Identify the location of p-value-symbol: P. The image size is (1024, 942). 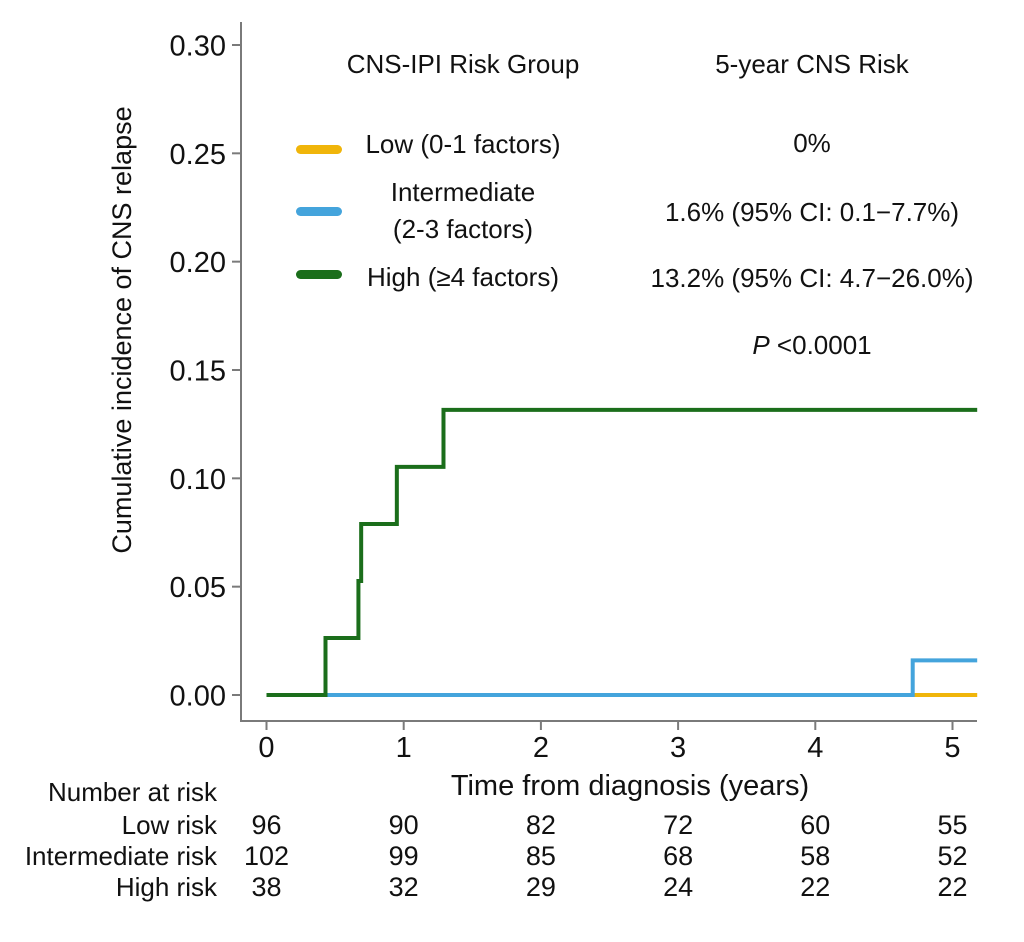
(761, 345).